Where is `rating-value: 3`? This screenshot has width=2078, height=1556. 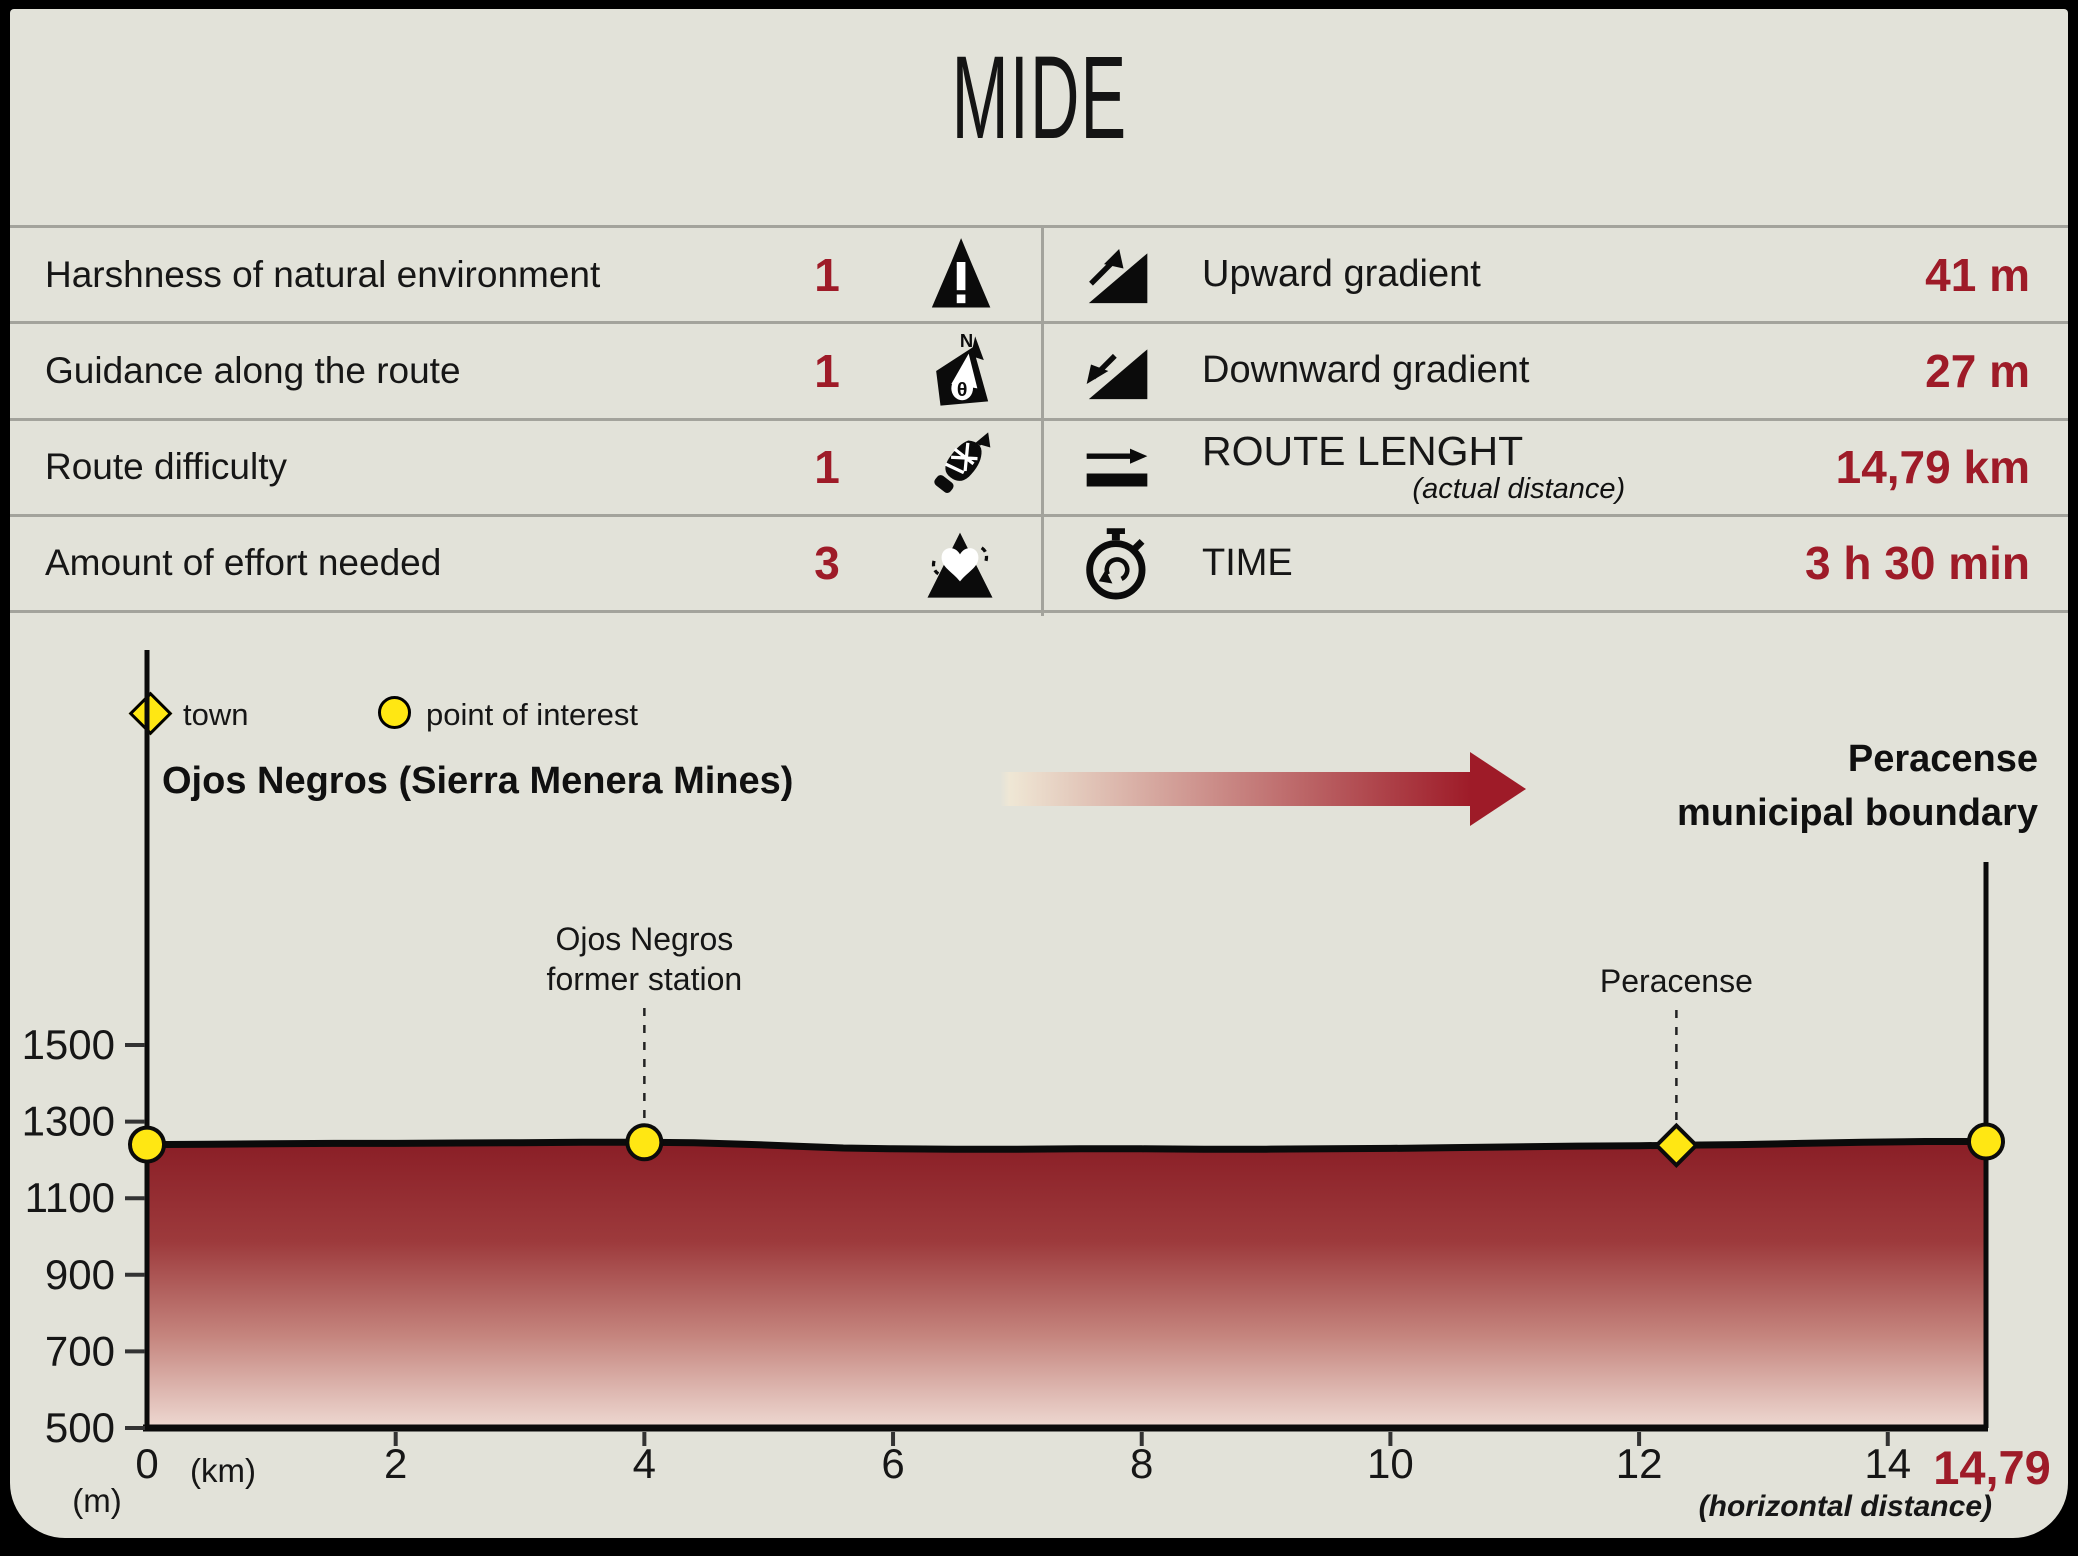
rating-value: 3 is located at coordinates (827, 563).